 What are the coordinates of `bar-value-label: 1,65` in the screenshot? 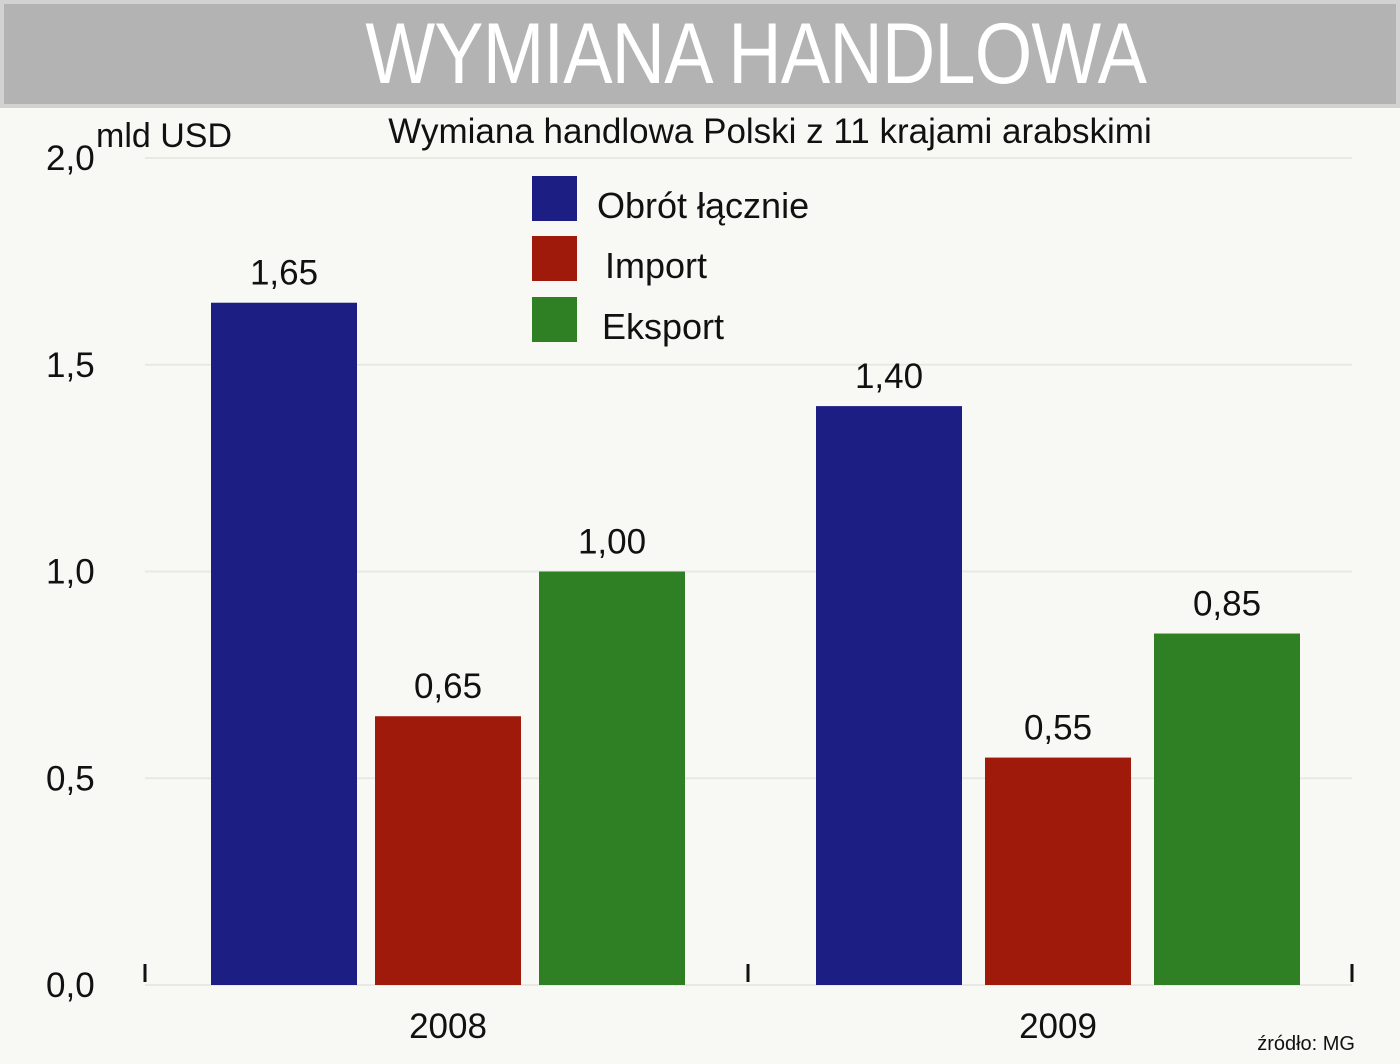 It's located at (284, 273).